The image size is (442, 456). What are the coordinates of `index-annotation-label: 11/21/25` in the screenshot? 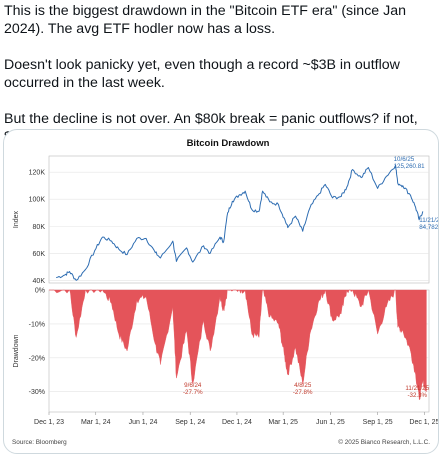 It's located at (428, 220).